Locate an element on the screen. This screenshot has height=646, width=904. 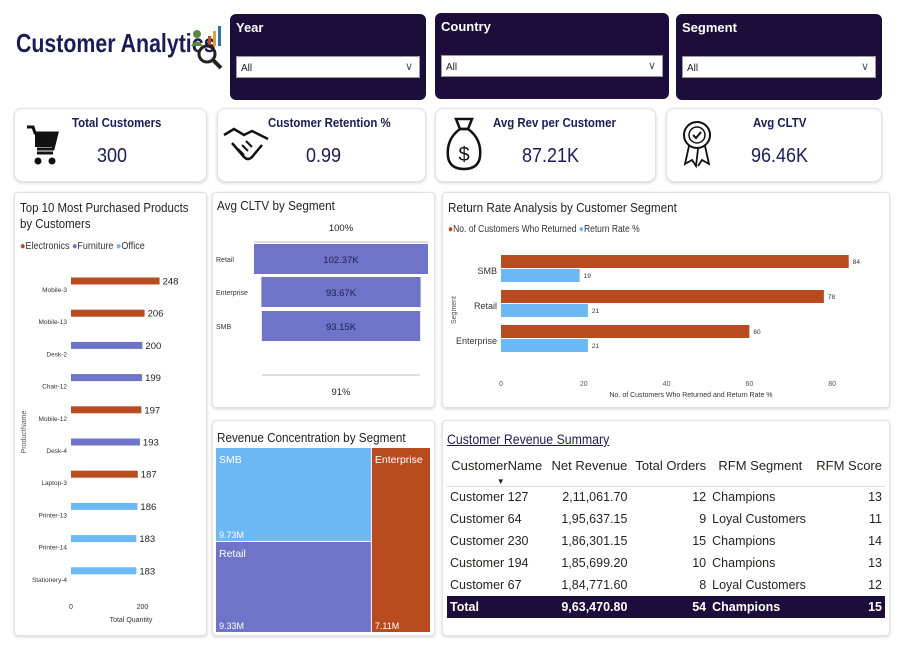
table-row: Customer 64 1,95,637.15 9 Loyal Customers 11 is located at coordinates (666, 519).